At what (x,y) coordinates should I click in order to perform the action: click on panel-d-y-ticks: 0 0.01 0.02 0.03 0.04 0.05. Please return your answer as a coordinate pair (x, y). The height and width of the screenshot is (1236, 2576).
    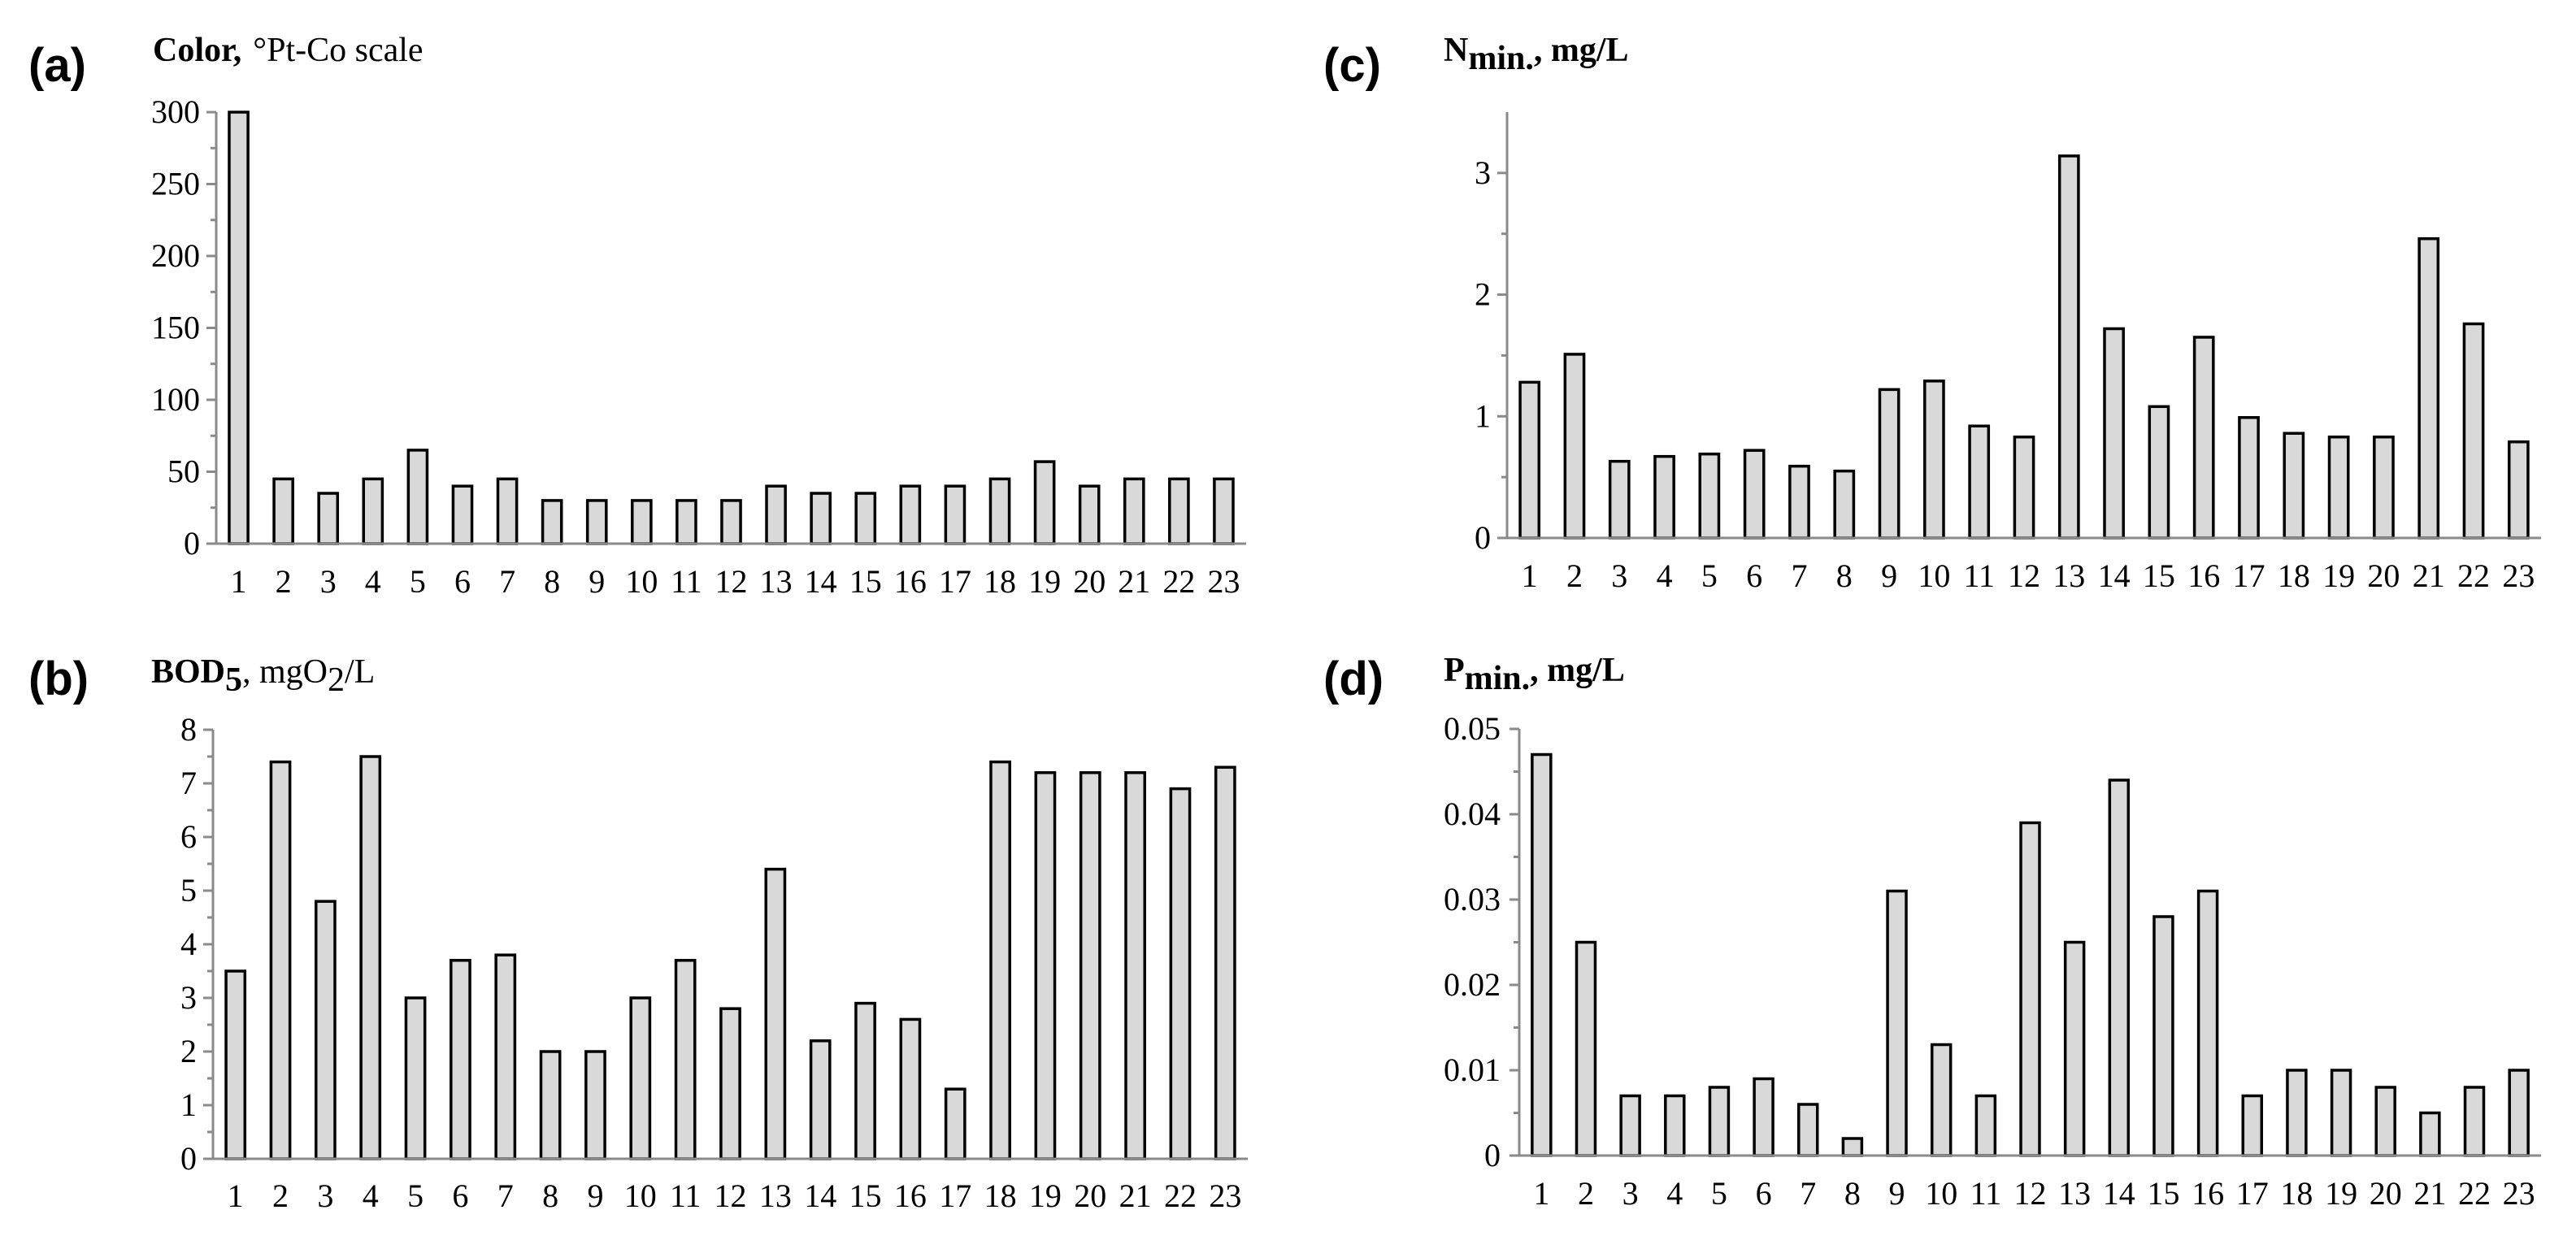
    Looking at the image, I should click on (1481, 941).